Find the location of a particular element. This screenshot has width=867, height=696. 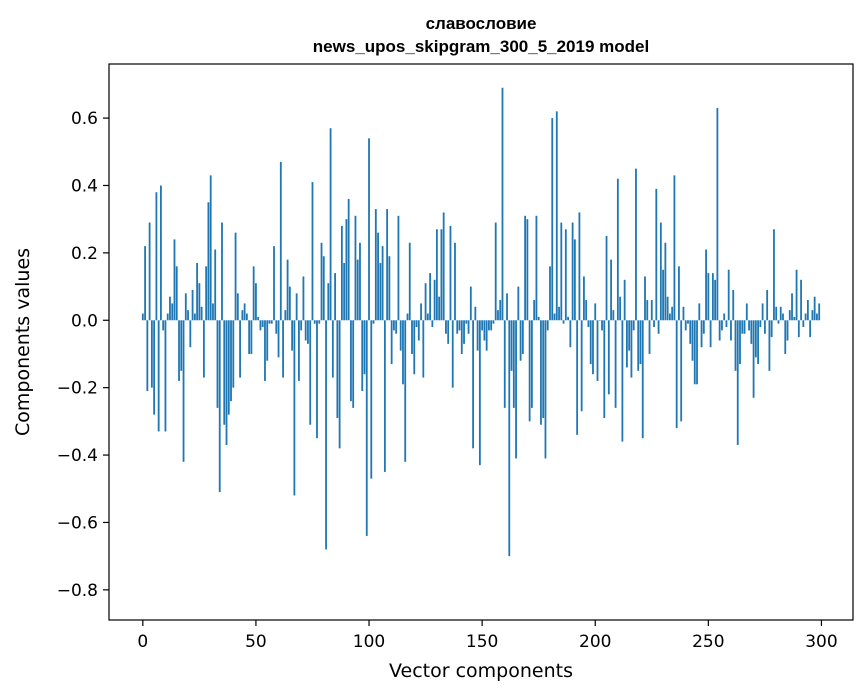

y-tick-label: 0.4 is located at coordinates (84, 186).